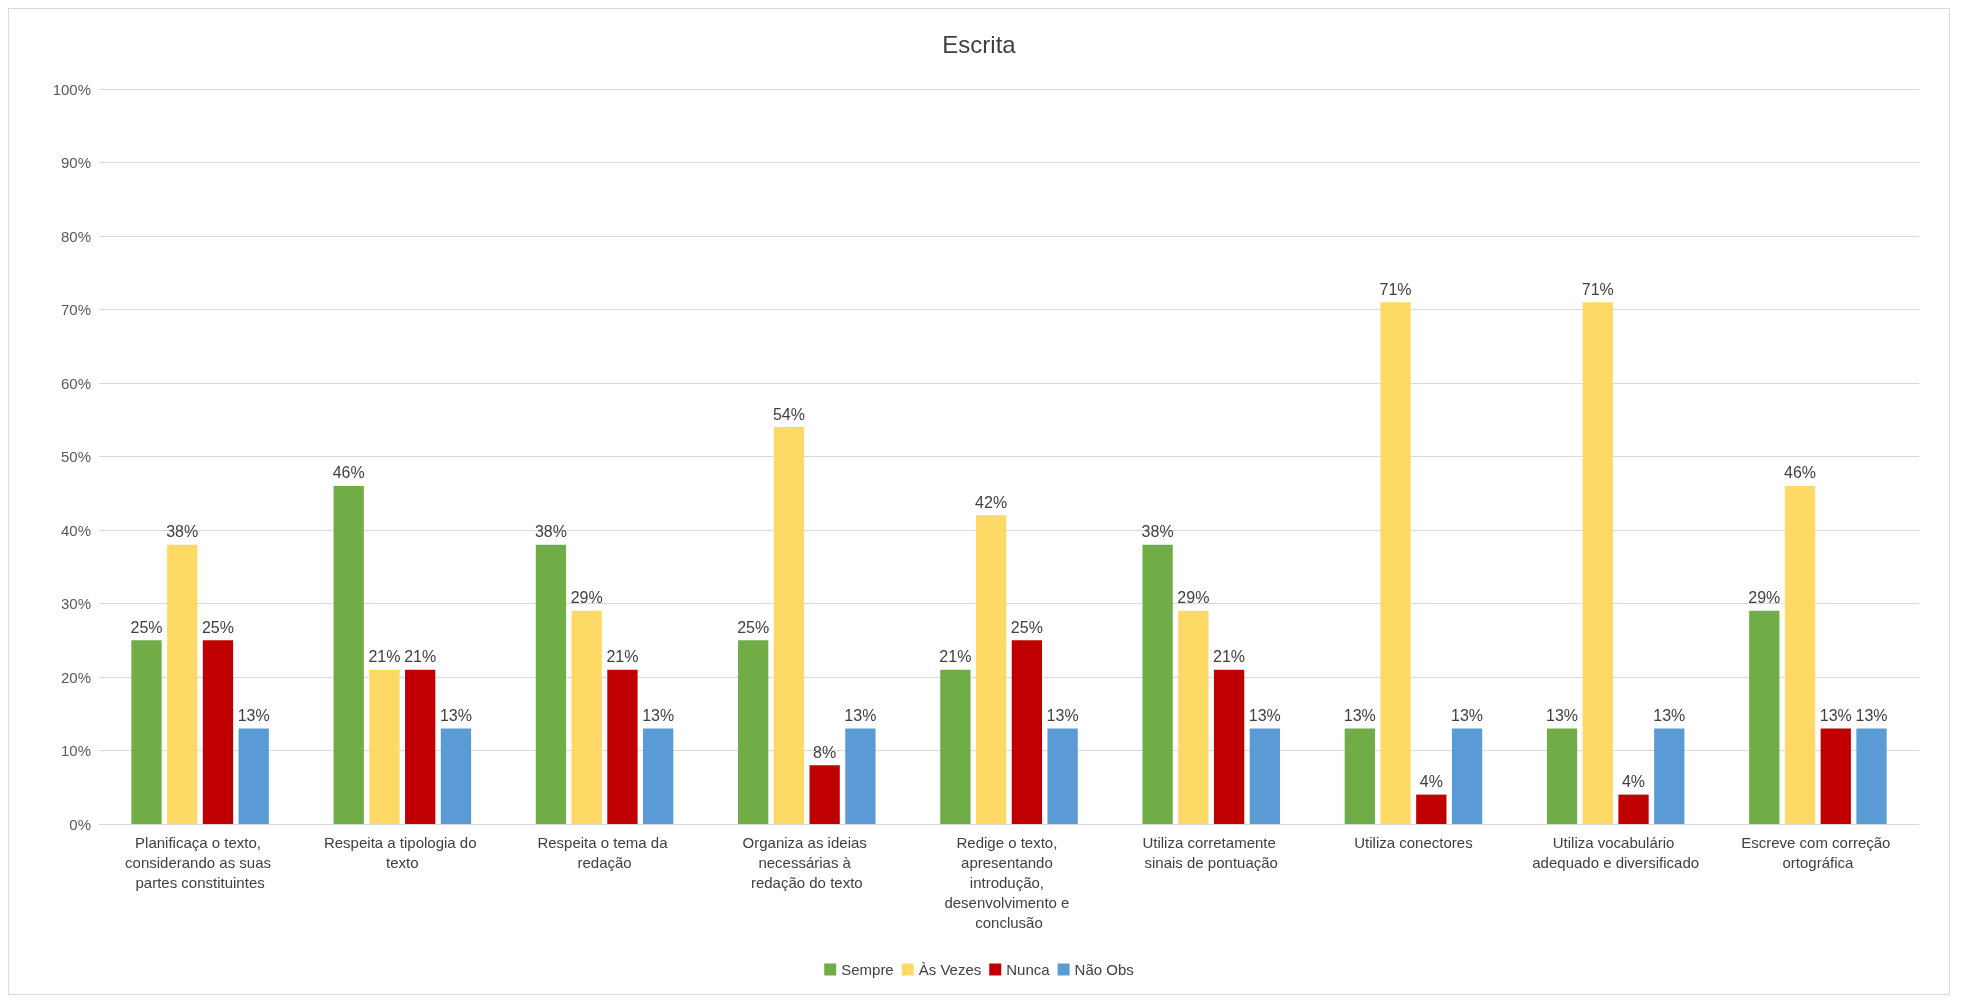 This screenshot has width=1961, height=1003. I want to click on x-tick-label: Respeita a tipologia do texto, so click(402, 852).